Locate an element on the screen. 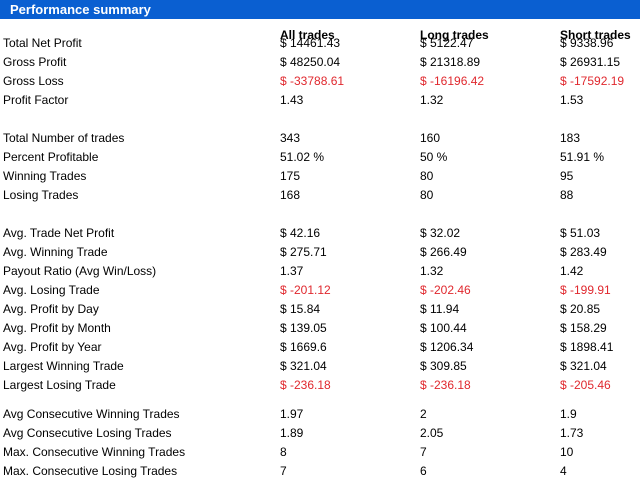  row-value: 7 is located at coordinates (283, 471).